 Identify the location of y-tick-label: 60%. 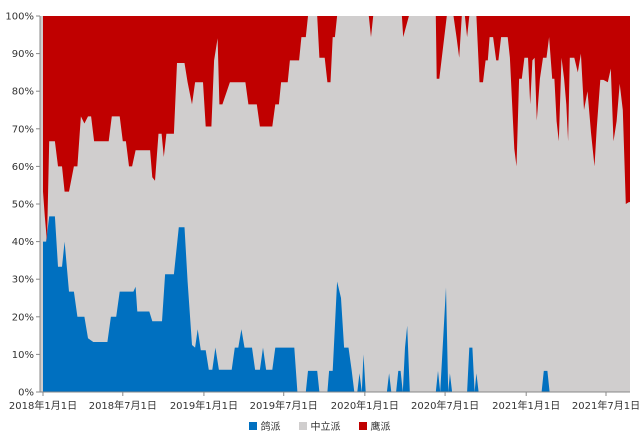
(23, 167).